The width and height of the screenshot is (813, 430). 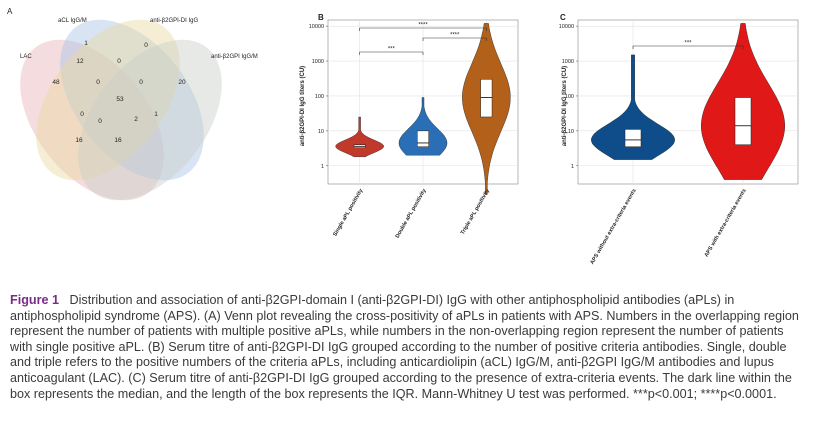 What do you see at coordinates (80, 61) in the screenshot?
I see `venn-count: 12` at bounding box center [80, 61].